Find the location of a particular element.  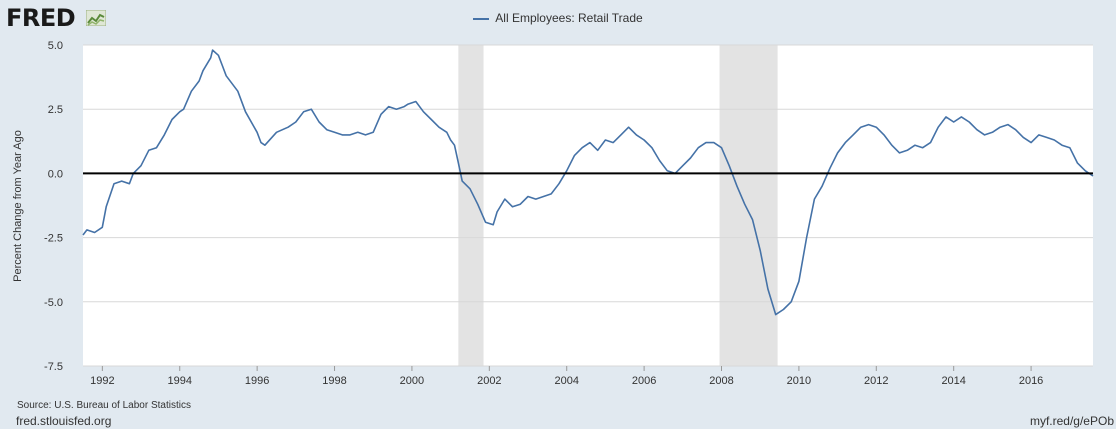

x-tick-label: 2012 is located at coordinates (876, 381).